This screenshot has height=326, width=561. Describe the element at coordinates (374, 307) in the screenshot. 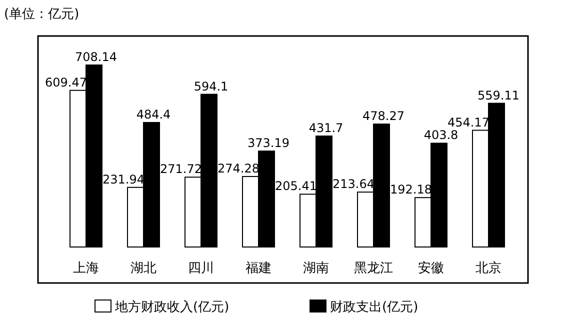

I see `legend-label: 财政支出(亿元)` at that location.